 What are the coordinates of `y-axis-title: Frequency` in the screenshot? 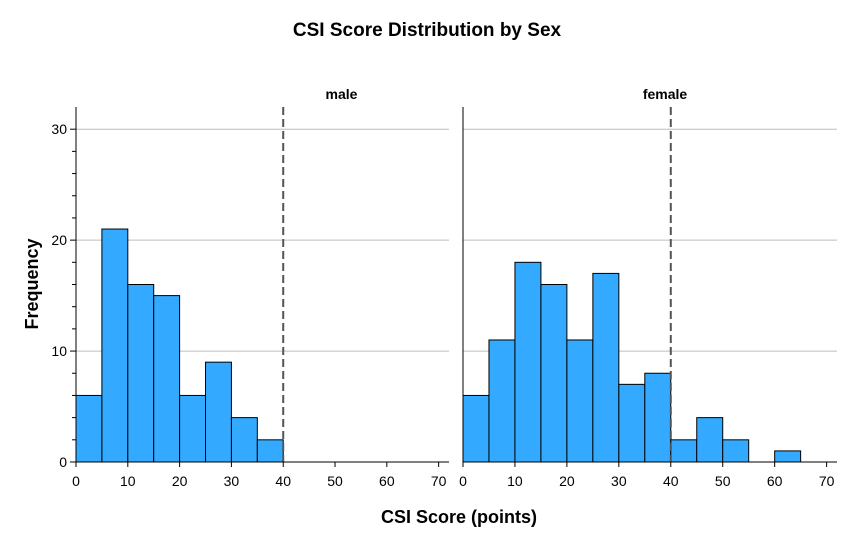 It's located at (32, 283).